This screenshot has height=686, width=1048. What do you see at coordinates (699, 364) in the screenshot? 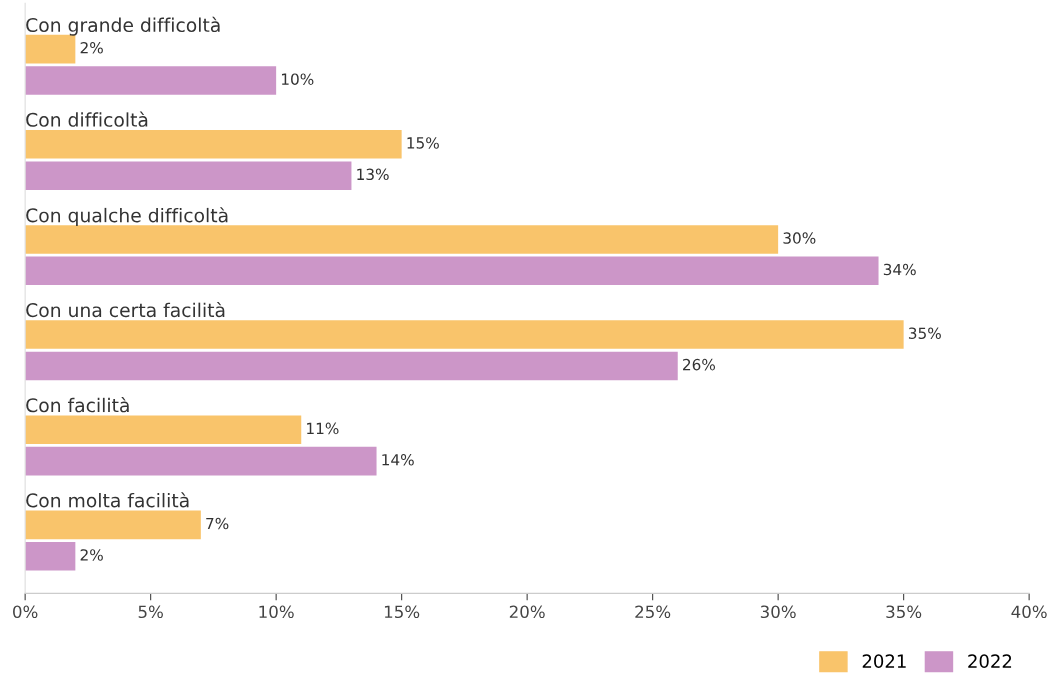
I see `data-label: 26%` at bounding box center [699, 364].